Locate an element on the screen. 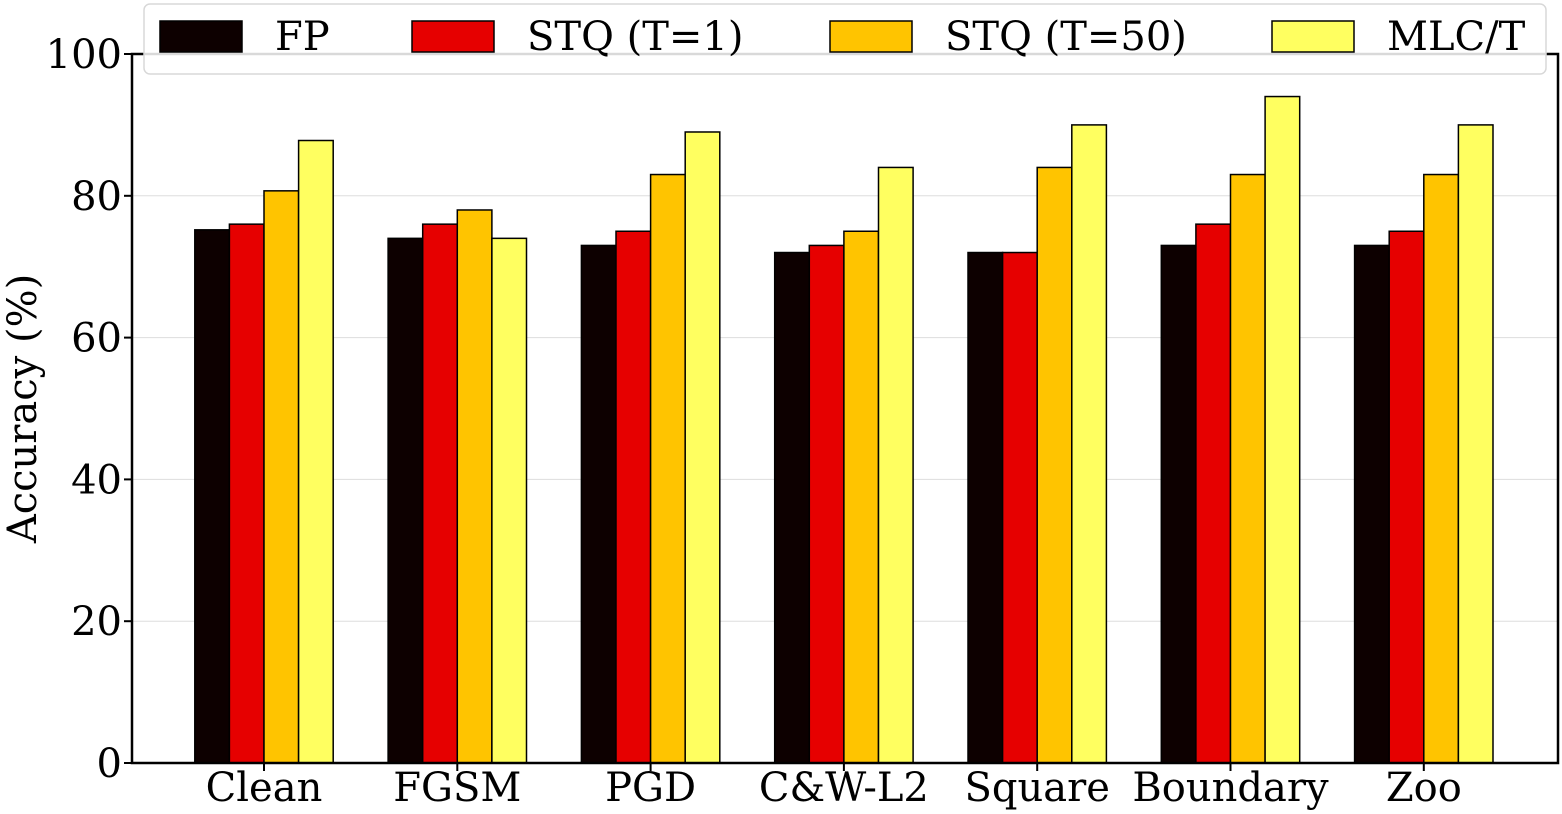 The height and width of the screenshot is (814, 1562). bar-zoo-fp is located at coordinates (1371, 504).